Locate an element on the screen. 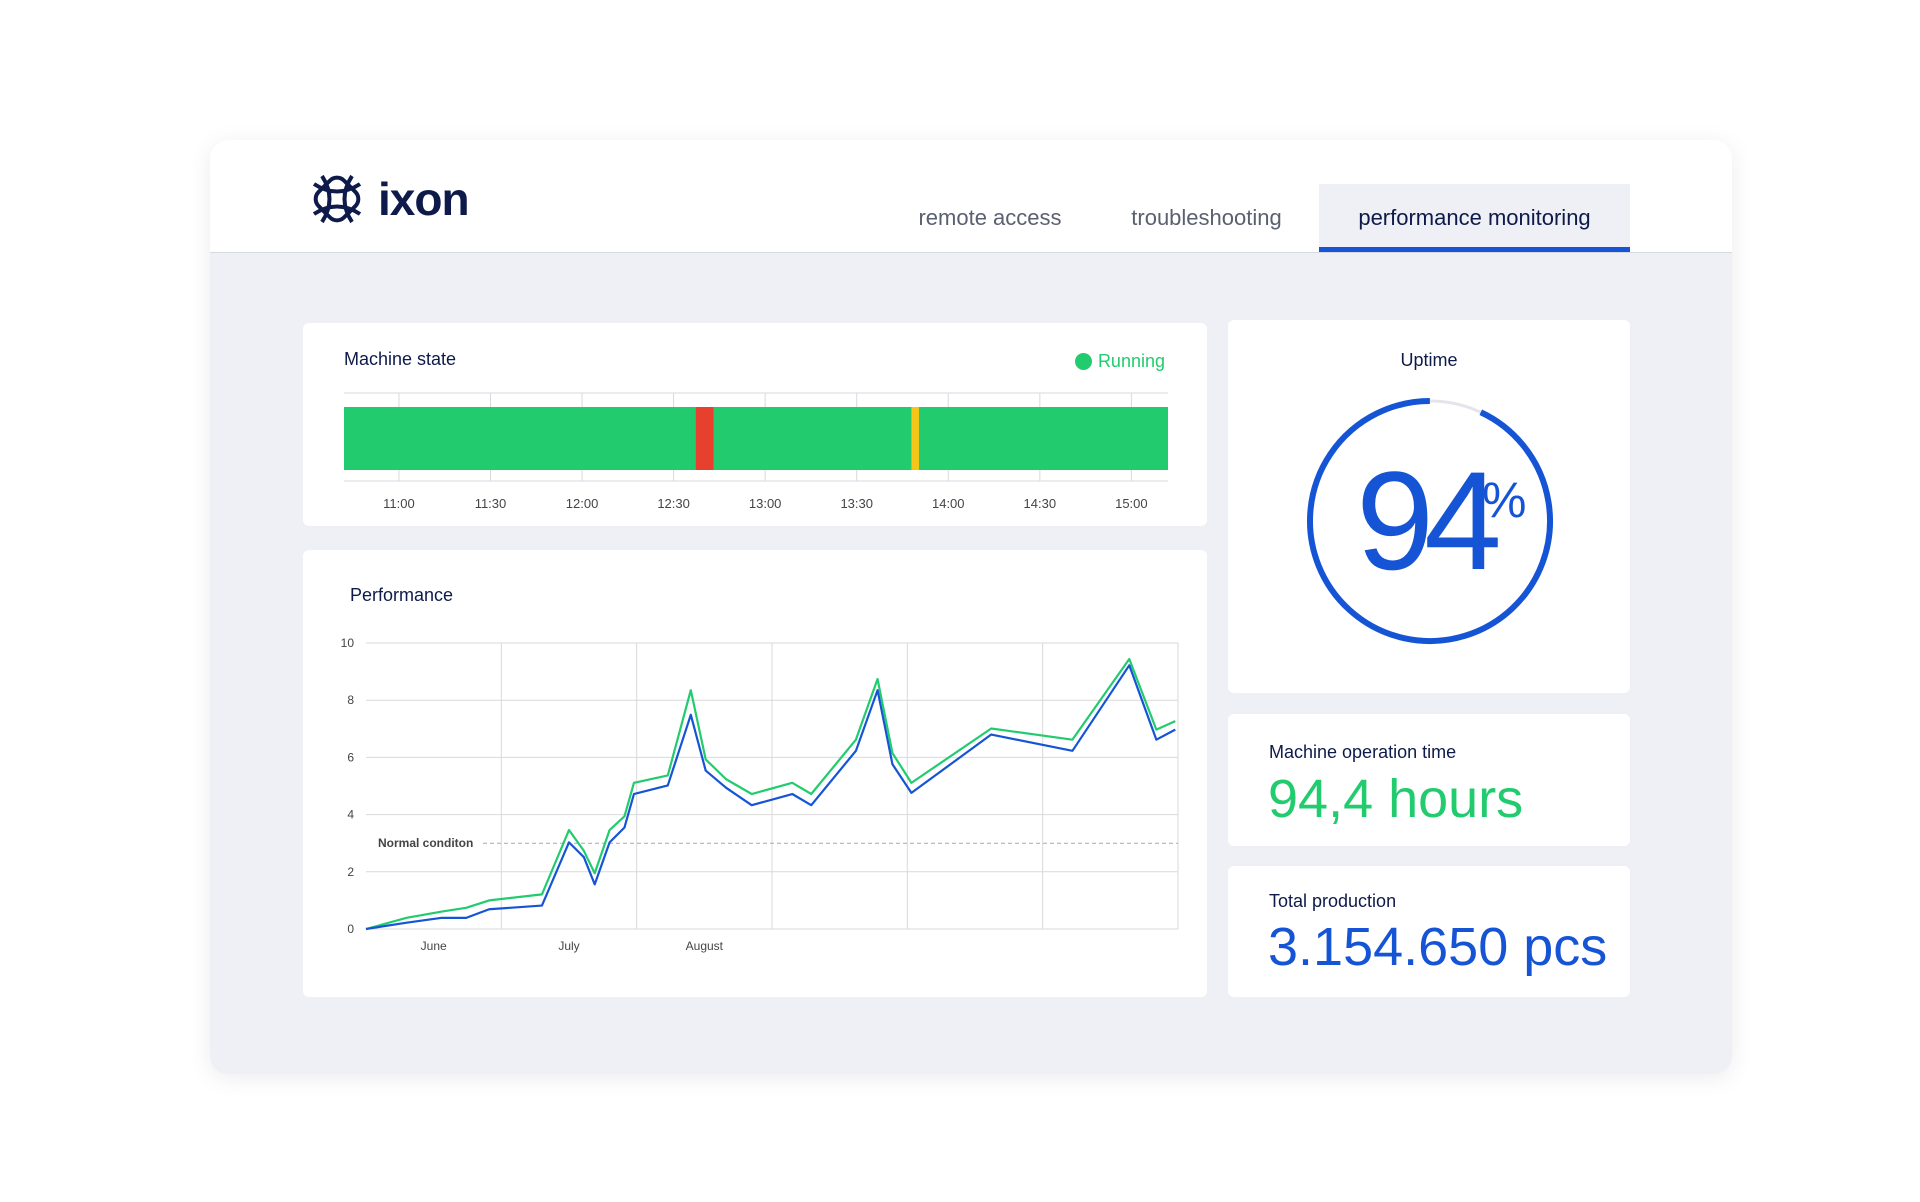 The width and height of the screenshot is (1920, 1202). gauge-arc is located at coordinates (1430, 521).